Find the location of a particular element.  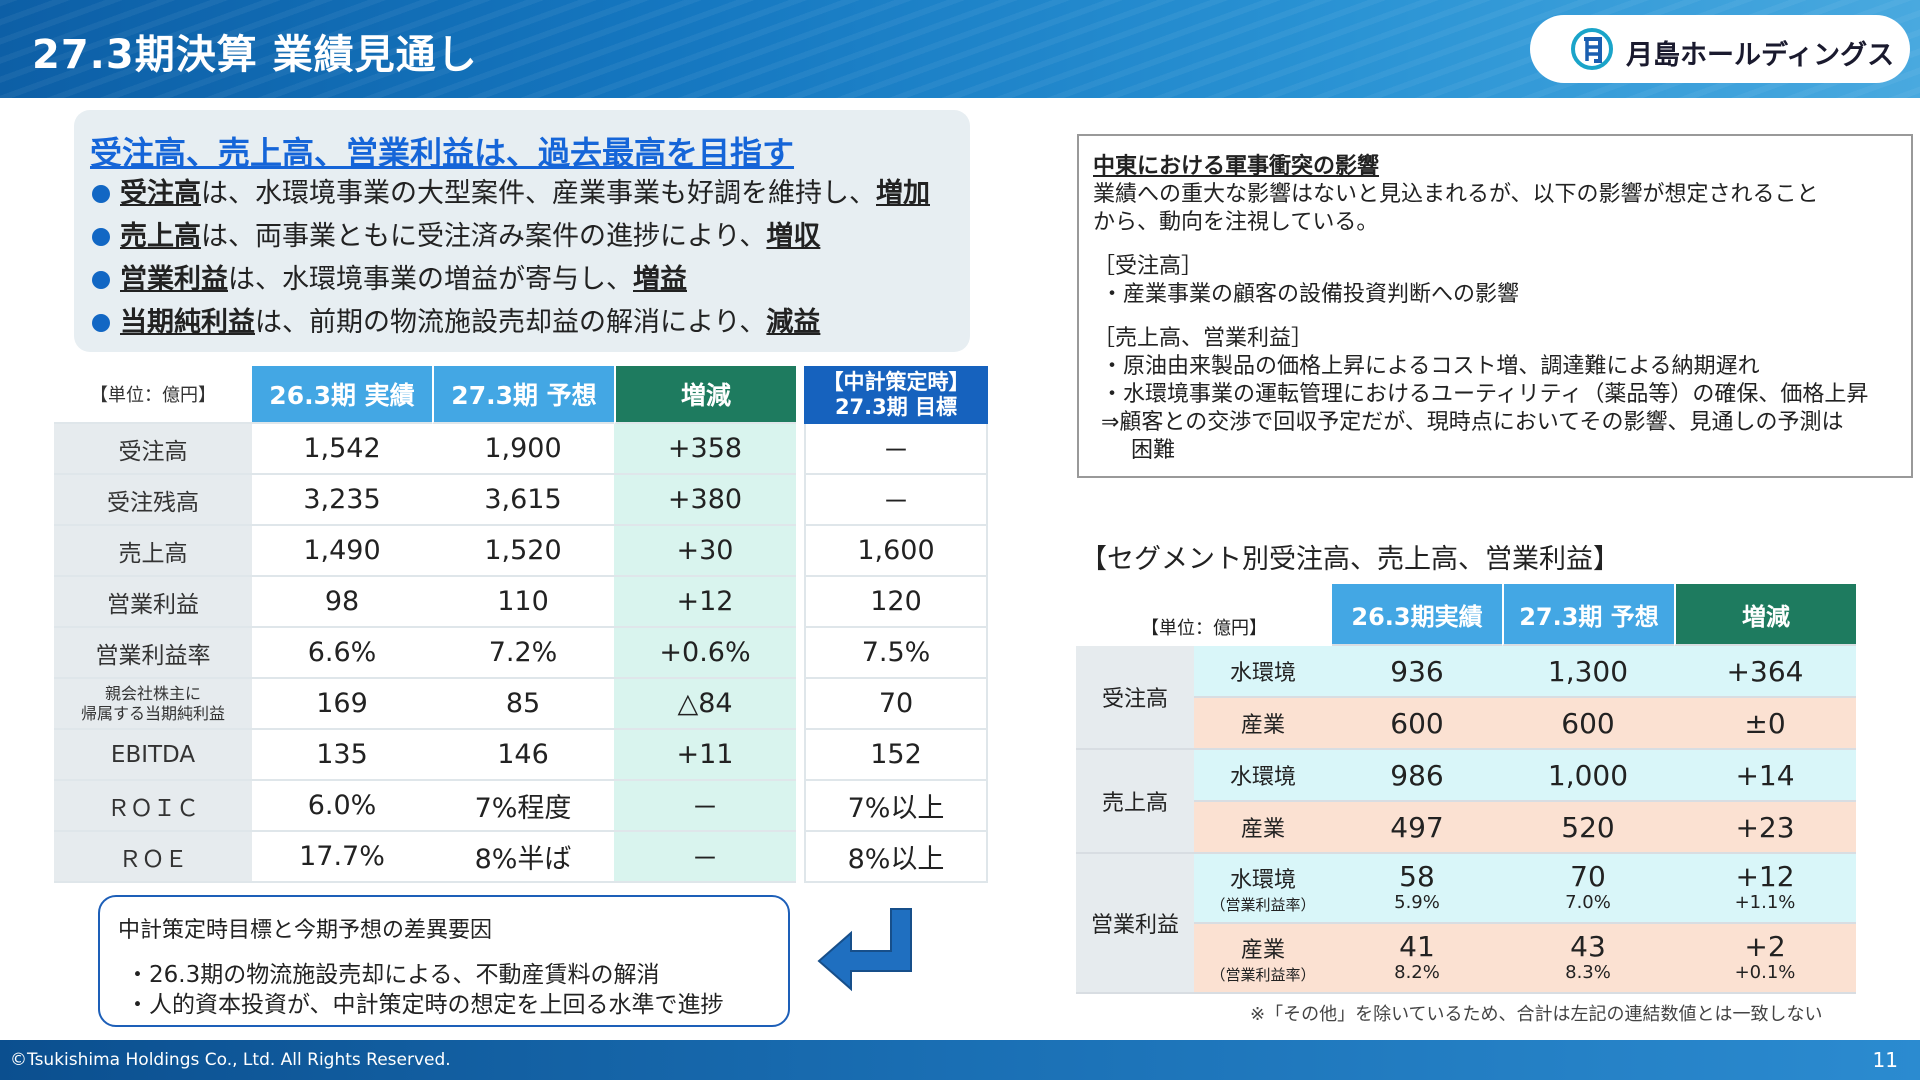

seg-col-actual: 26.3期実績 is located at coordinates (1417, 615).